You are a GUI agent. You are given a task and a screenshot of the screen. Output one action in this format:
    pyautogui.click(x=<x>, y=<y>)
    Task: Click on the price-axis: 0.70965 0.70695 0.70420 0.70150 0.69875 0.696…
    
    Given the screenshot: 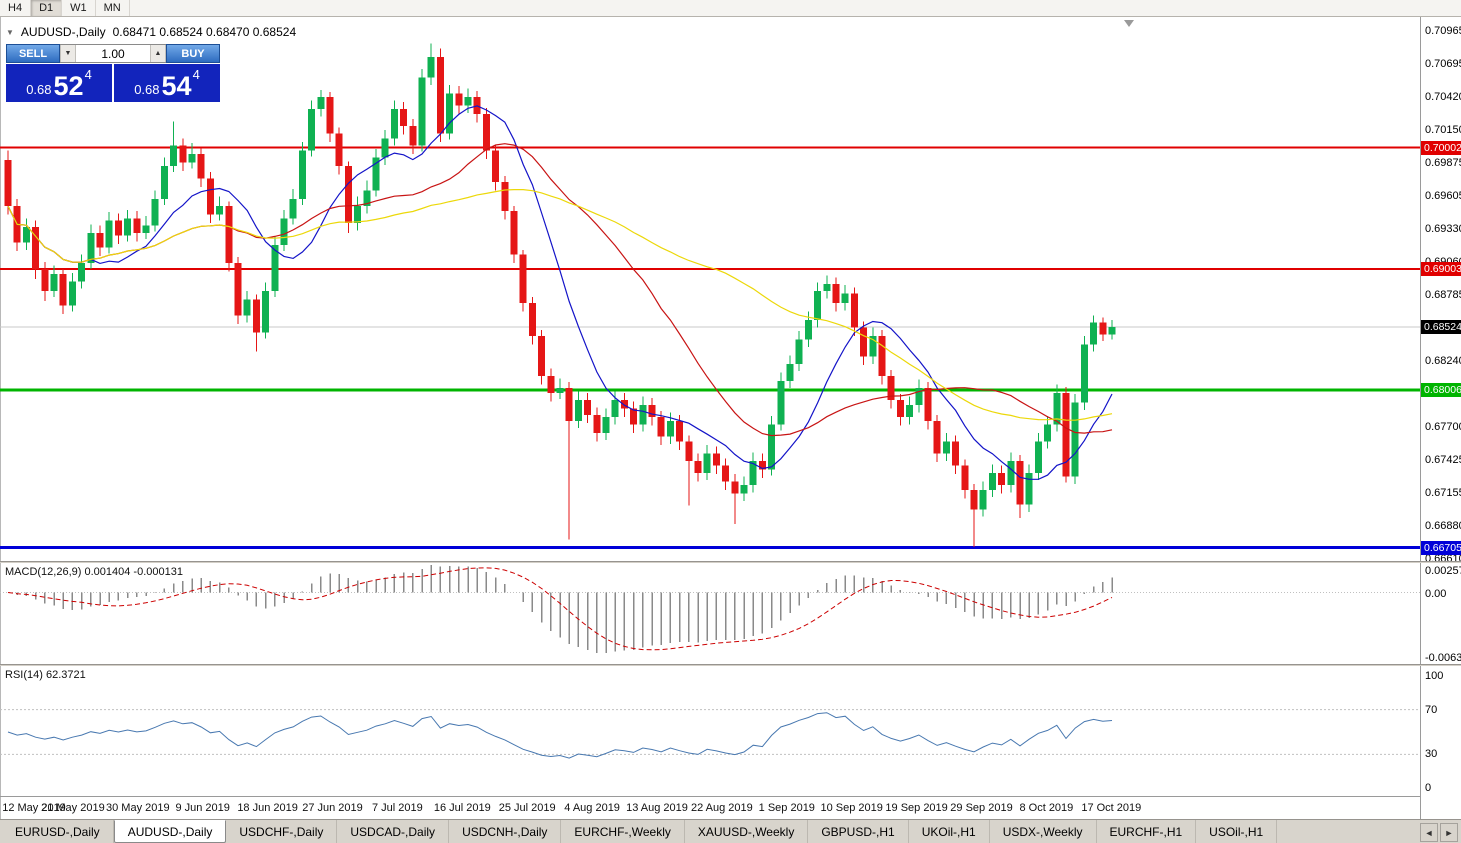 What is the action you would take?
    pyautogui.click(x=1440, y=418)
    